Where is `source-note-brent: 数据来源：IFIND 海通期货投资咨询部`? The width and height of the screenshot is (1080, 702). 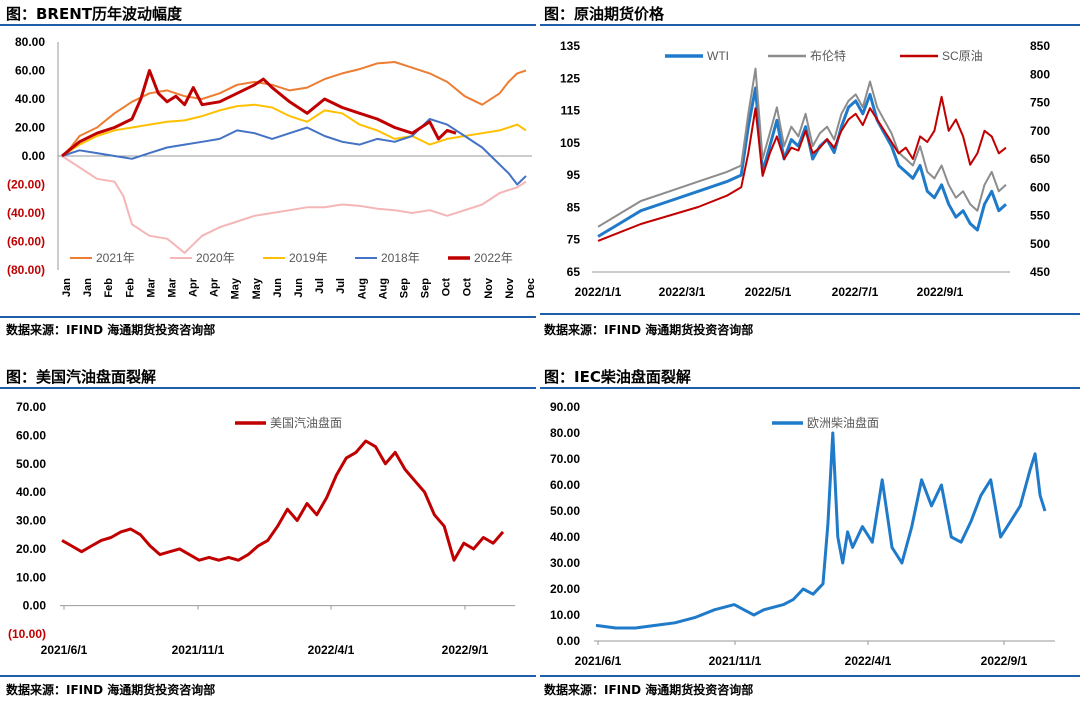
source-note-brent: 数据来源：IFIND 海通期货投资咨询部 is located at coordinates (111, 330).